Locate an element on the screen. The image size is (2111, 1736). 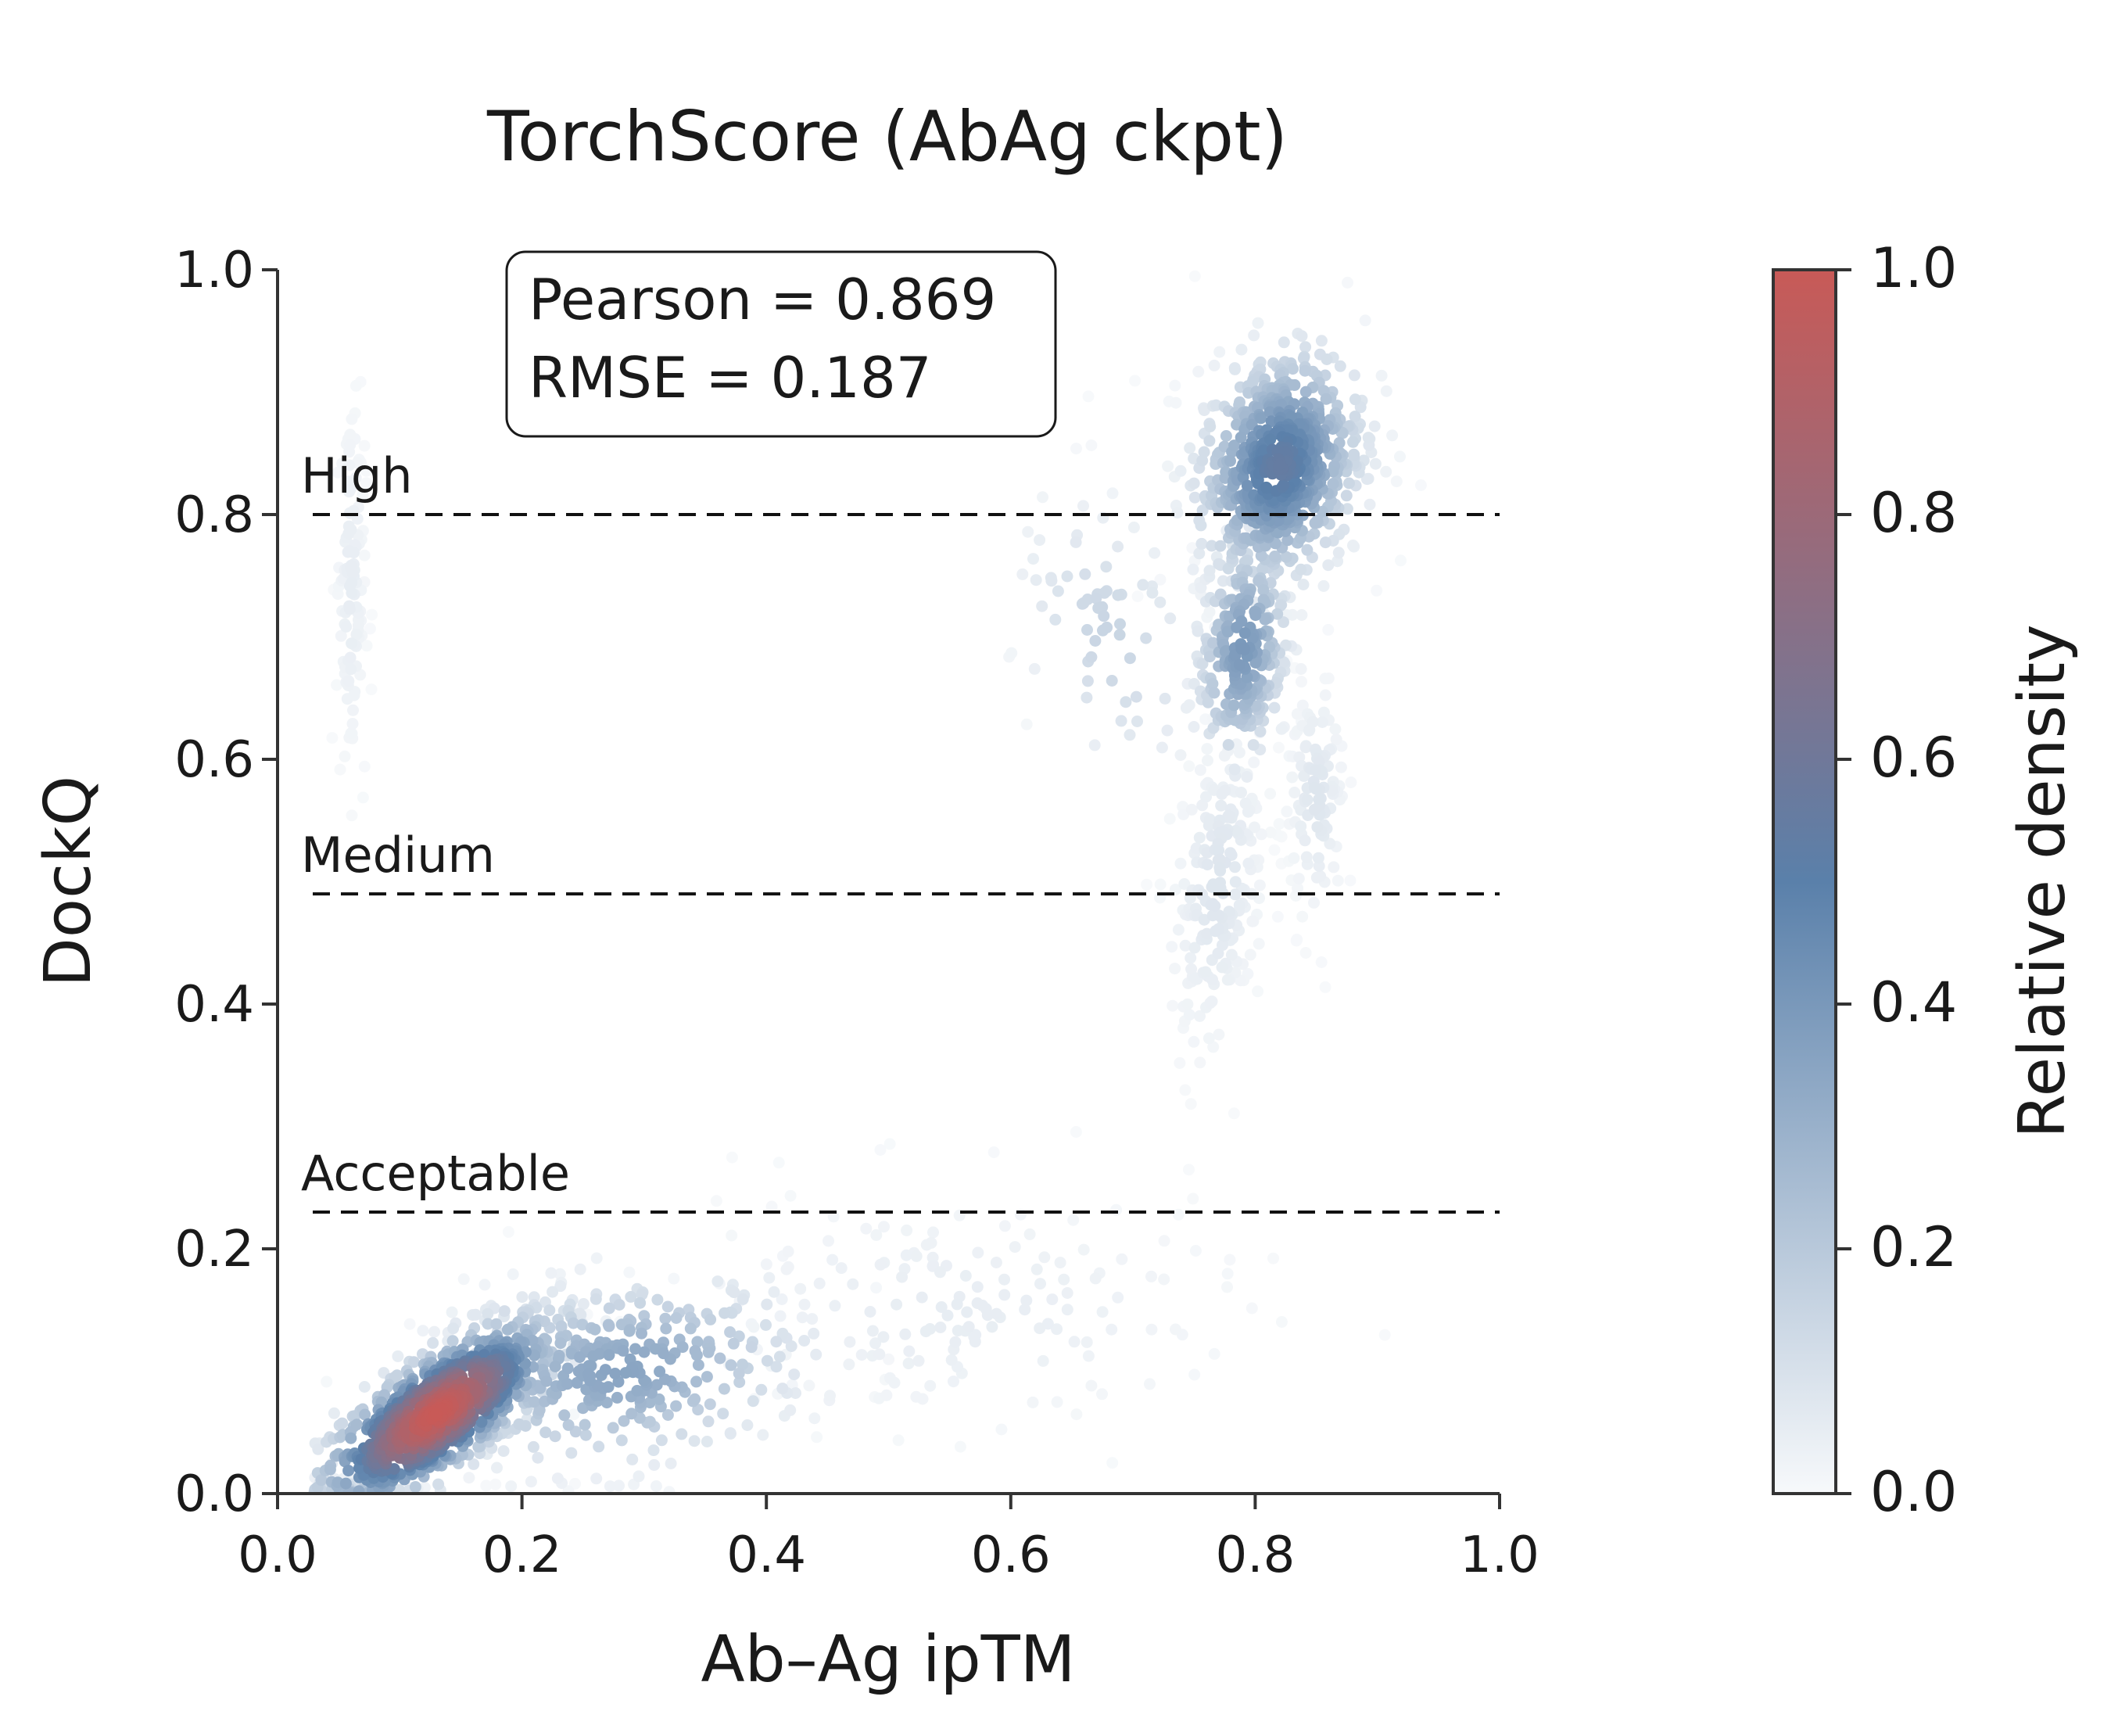
x-tick-label: 0.4 is located at coordinates (766, 1555).